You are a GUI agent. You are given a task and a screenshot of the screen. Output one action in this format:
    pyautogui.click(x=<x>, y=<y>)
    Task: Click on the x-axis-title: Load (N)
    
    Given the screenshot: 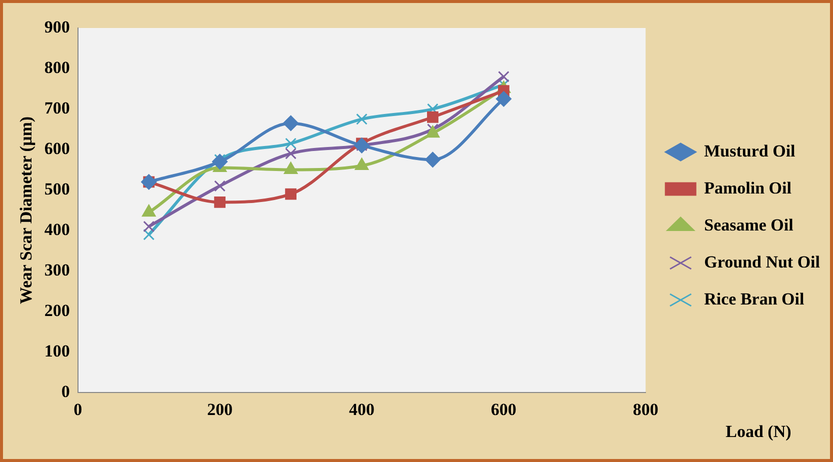 What is the action you would take?
    pyautogui.click(x=759, y=431)
    